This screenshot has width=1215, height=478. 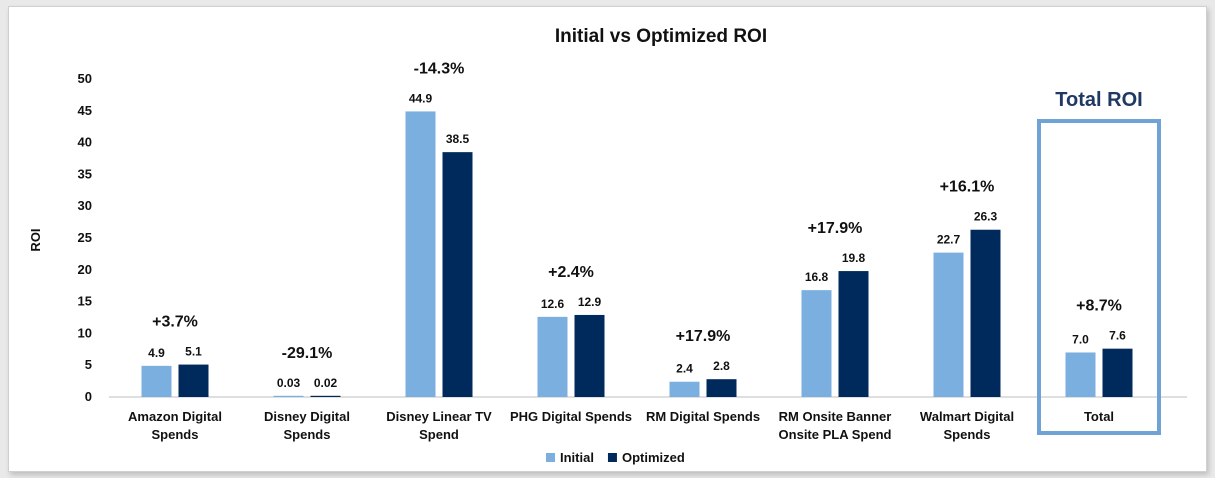 I want to click on legend-label-optimized: Optimized, so click(x=653, y=457).